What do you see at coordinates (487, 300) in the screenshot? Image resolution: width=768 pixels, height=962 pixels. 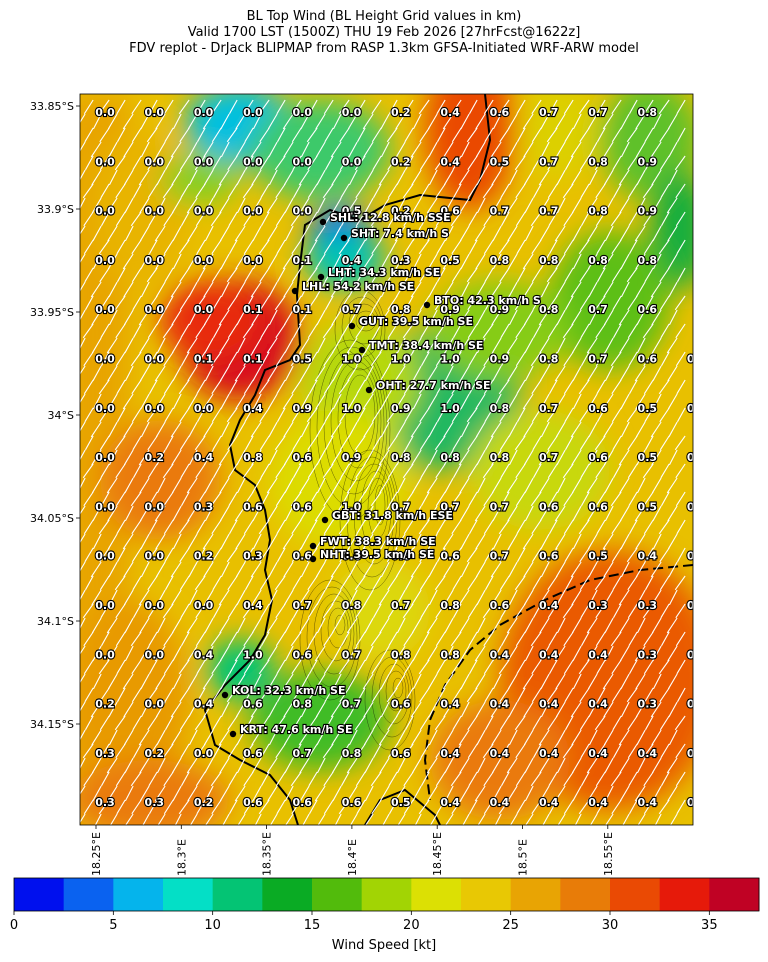 I see `station-label: BTO: 42.3 km/h S` at bounding box center [487, 300].